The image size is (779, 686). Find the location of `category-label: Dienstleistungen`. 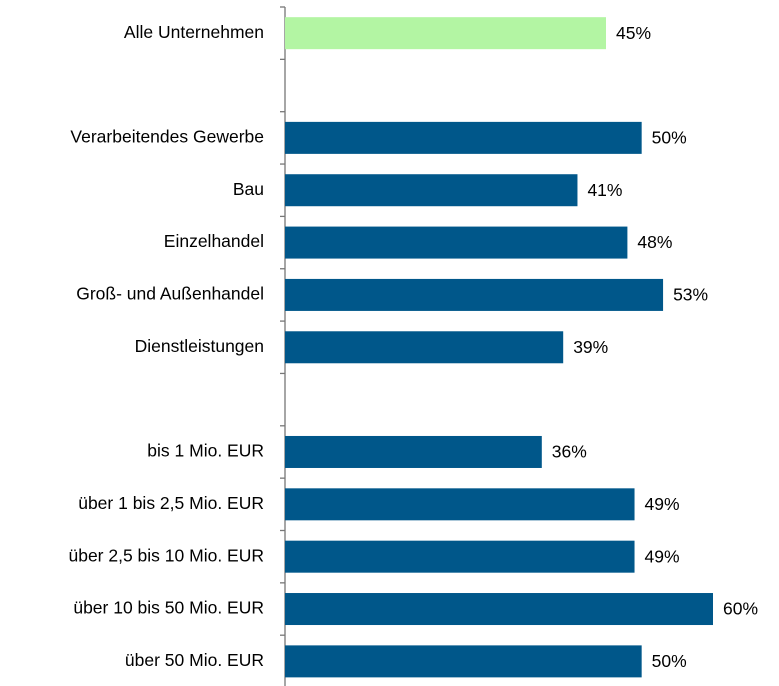

category-label: Dienstleistungen is located at coordinates (199, 346).